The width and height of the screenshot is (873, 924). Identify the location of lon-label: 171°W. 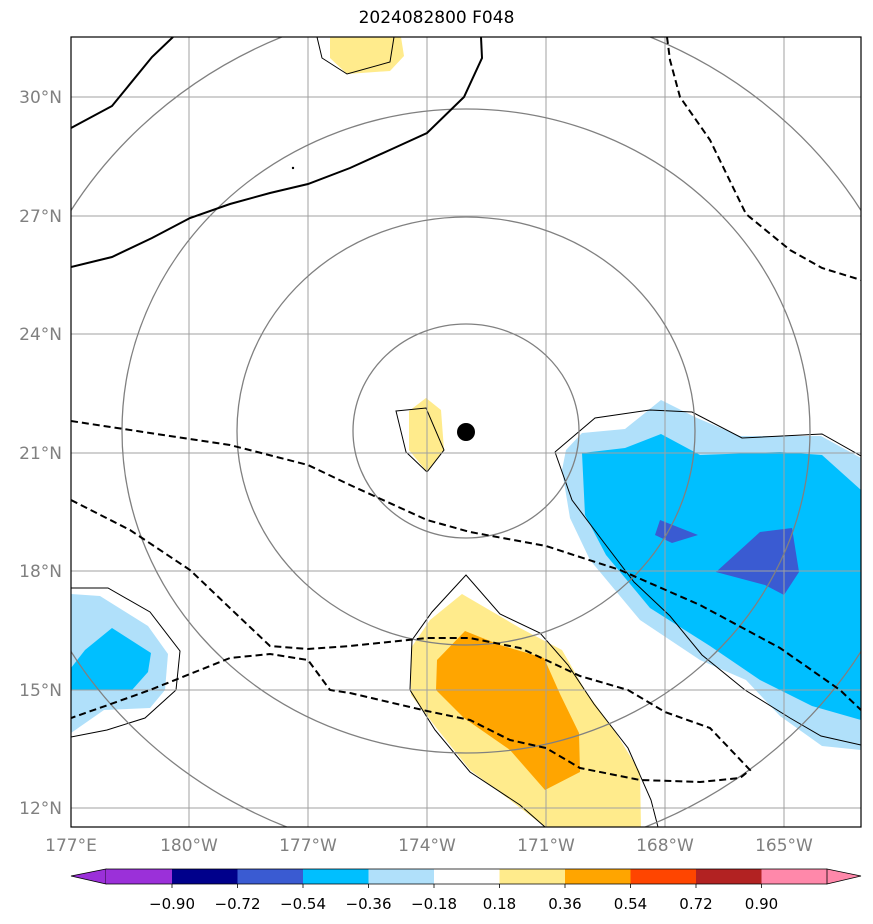
(546, 846).